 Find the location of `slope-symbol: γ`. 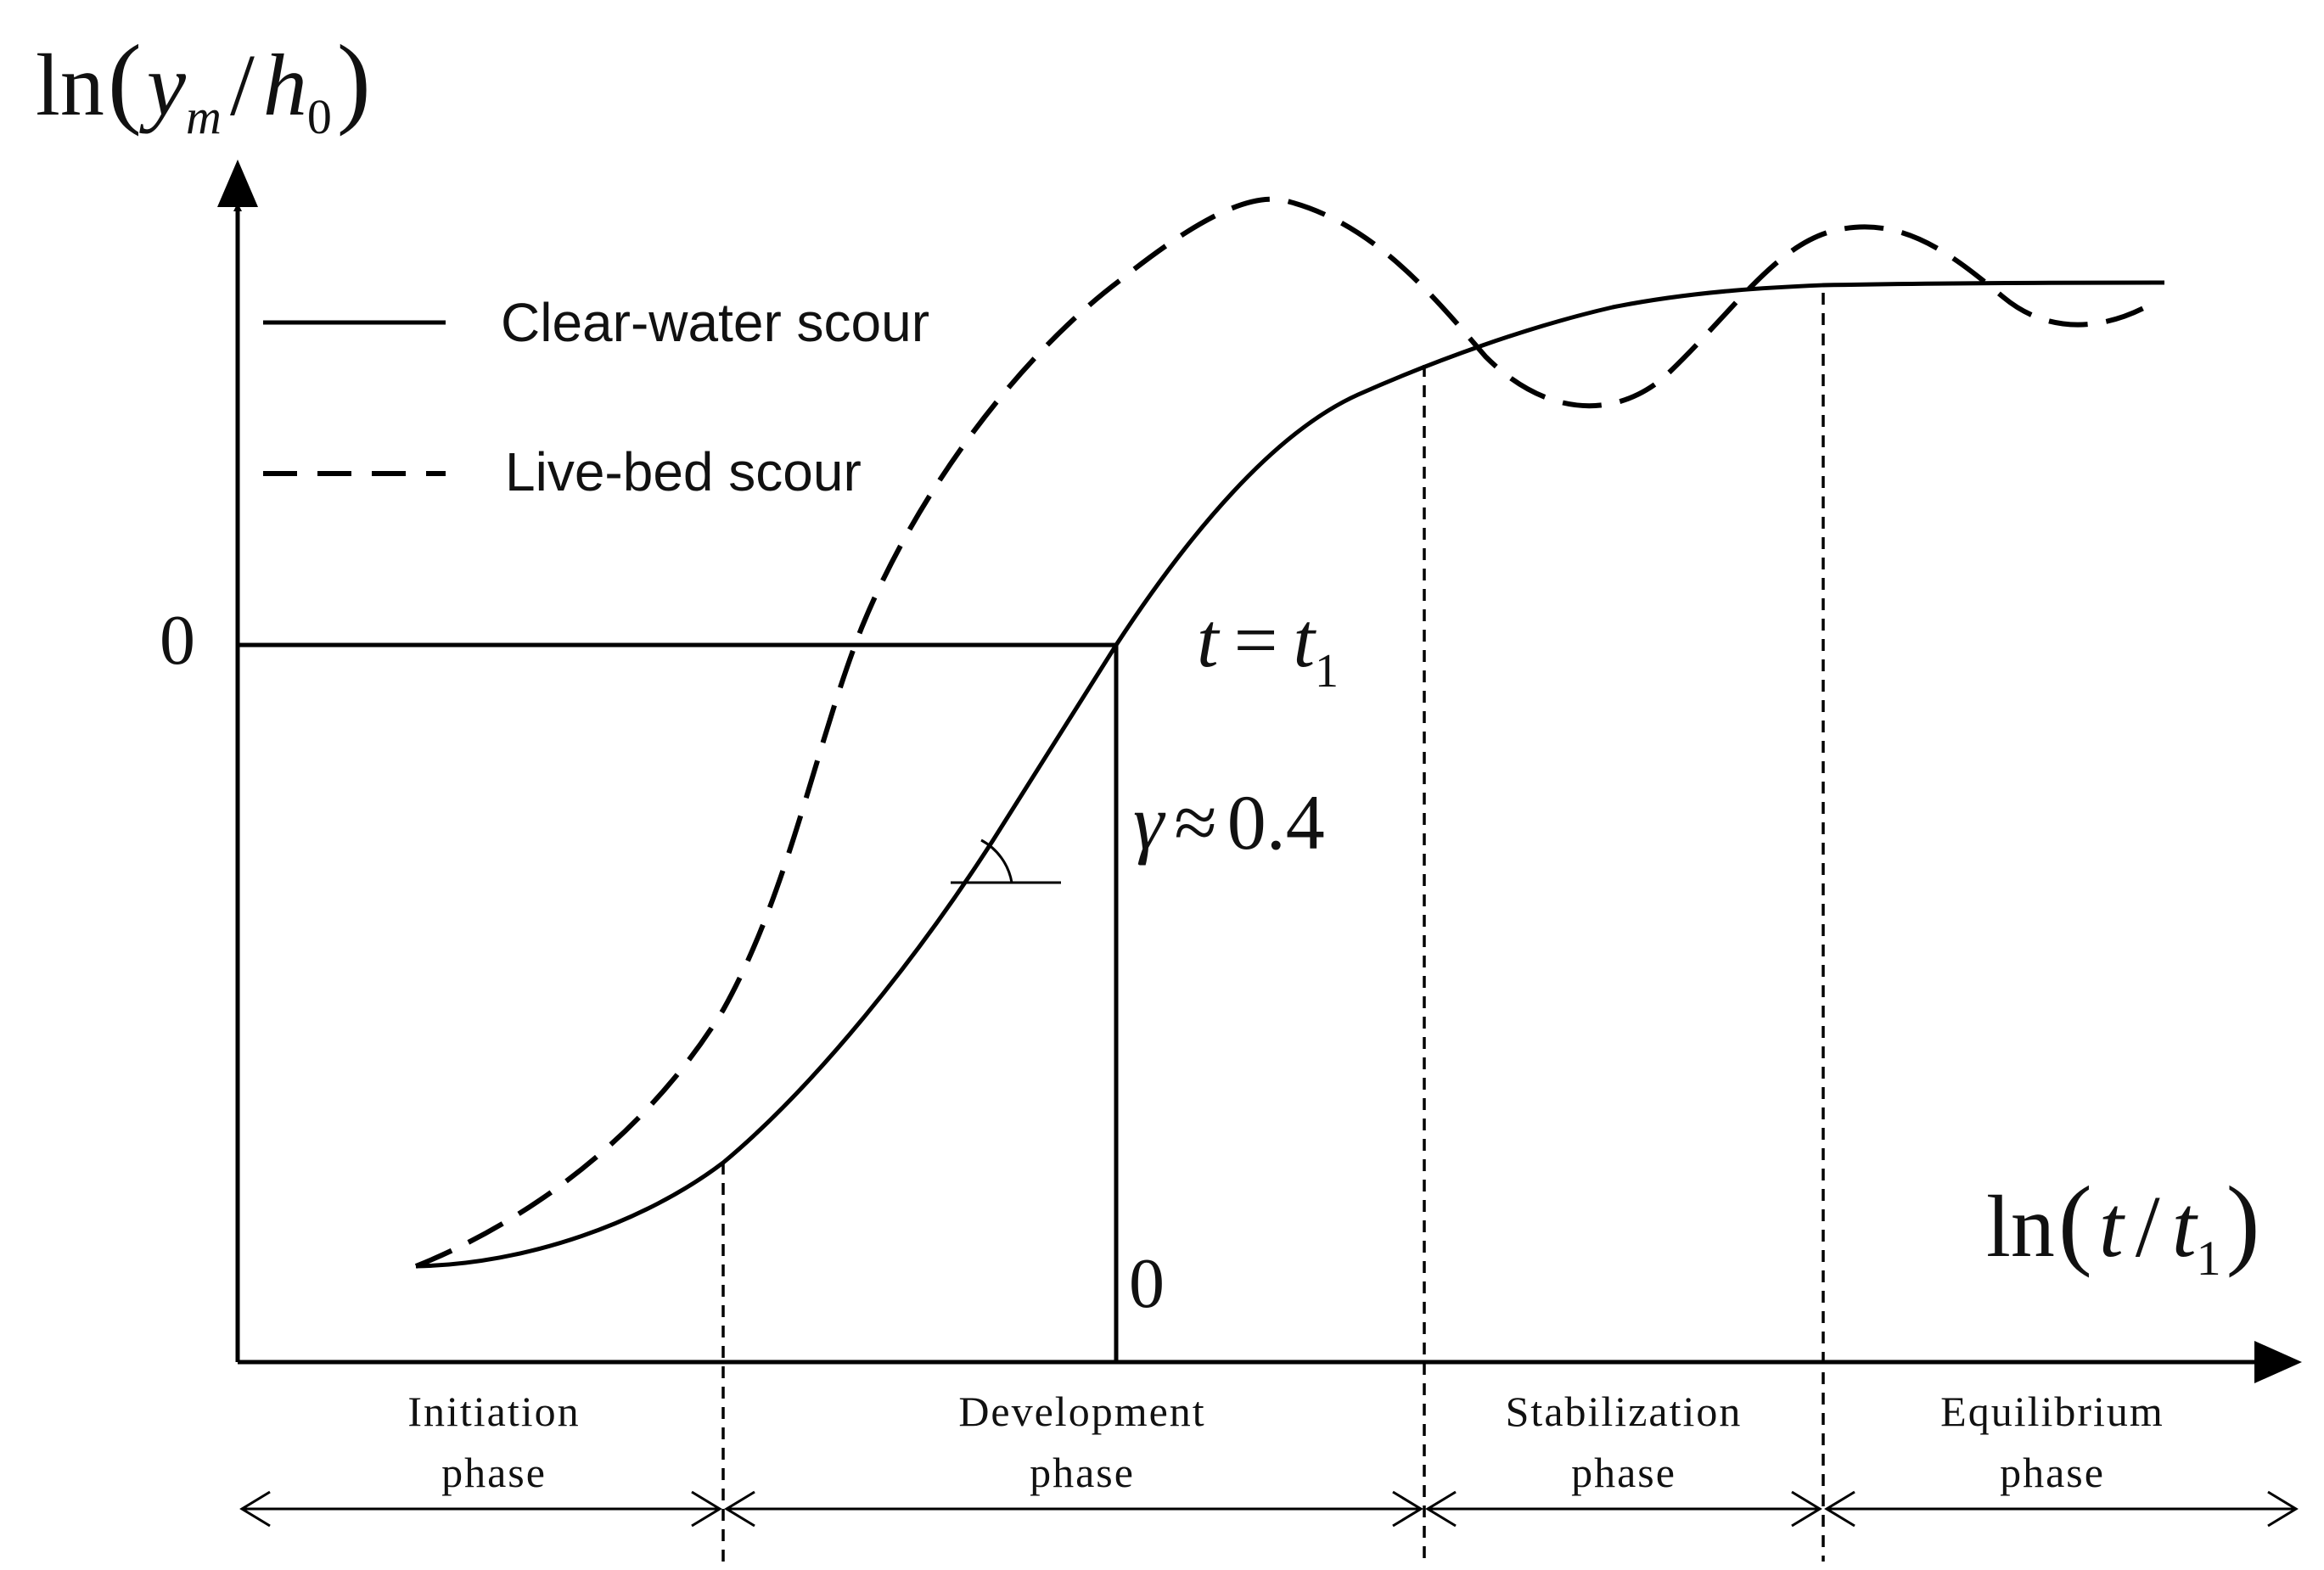

slope-symbol: γ is located at coordinates (1149, 822).